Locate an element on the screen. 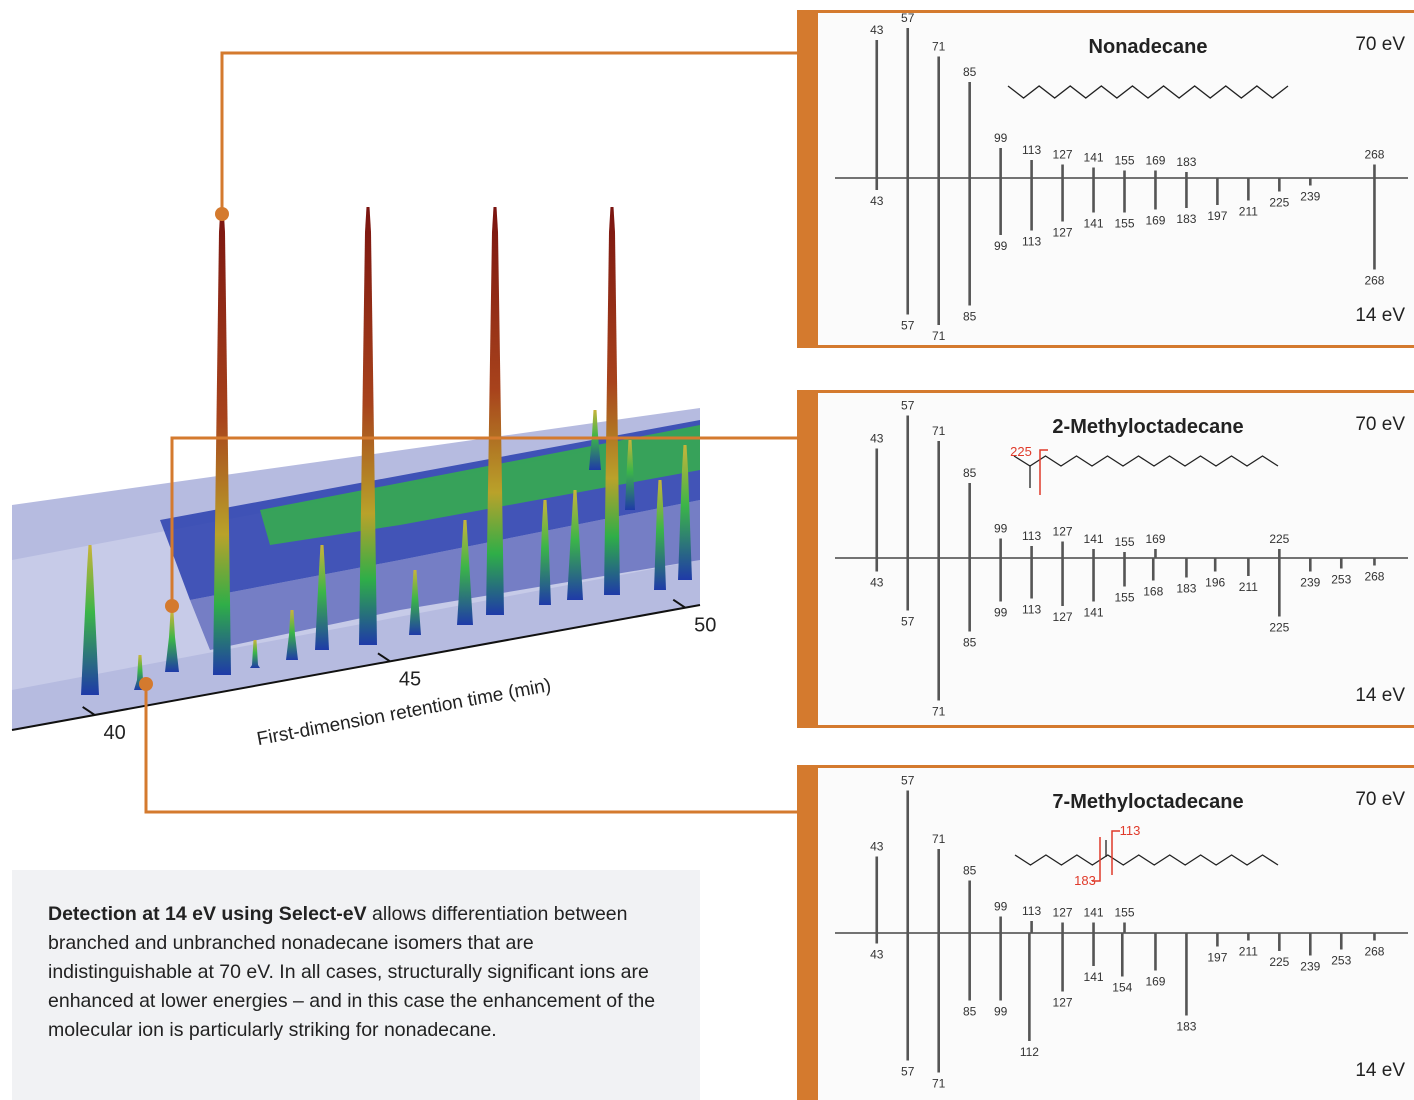 This screenshot has height=1100, width=1414. x-tick is located at coordinates (679, 603).